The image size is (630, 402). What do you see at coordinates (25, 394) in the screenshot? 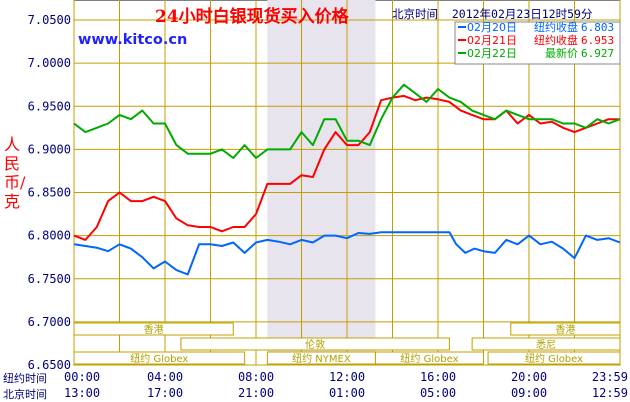
I see `bj-time-row-label: 北京时间` at bounding box center [25, 394].